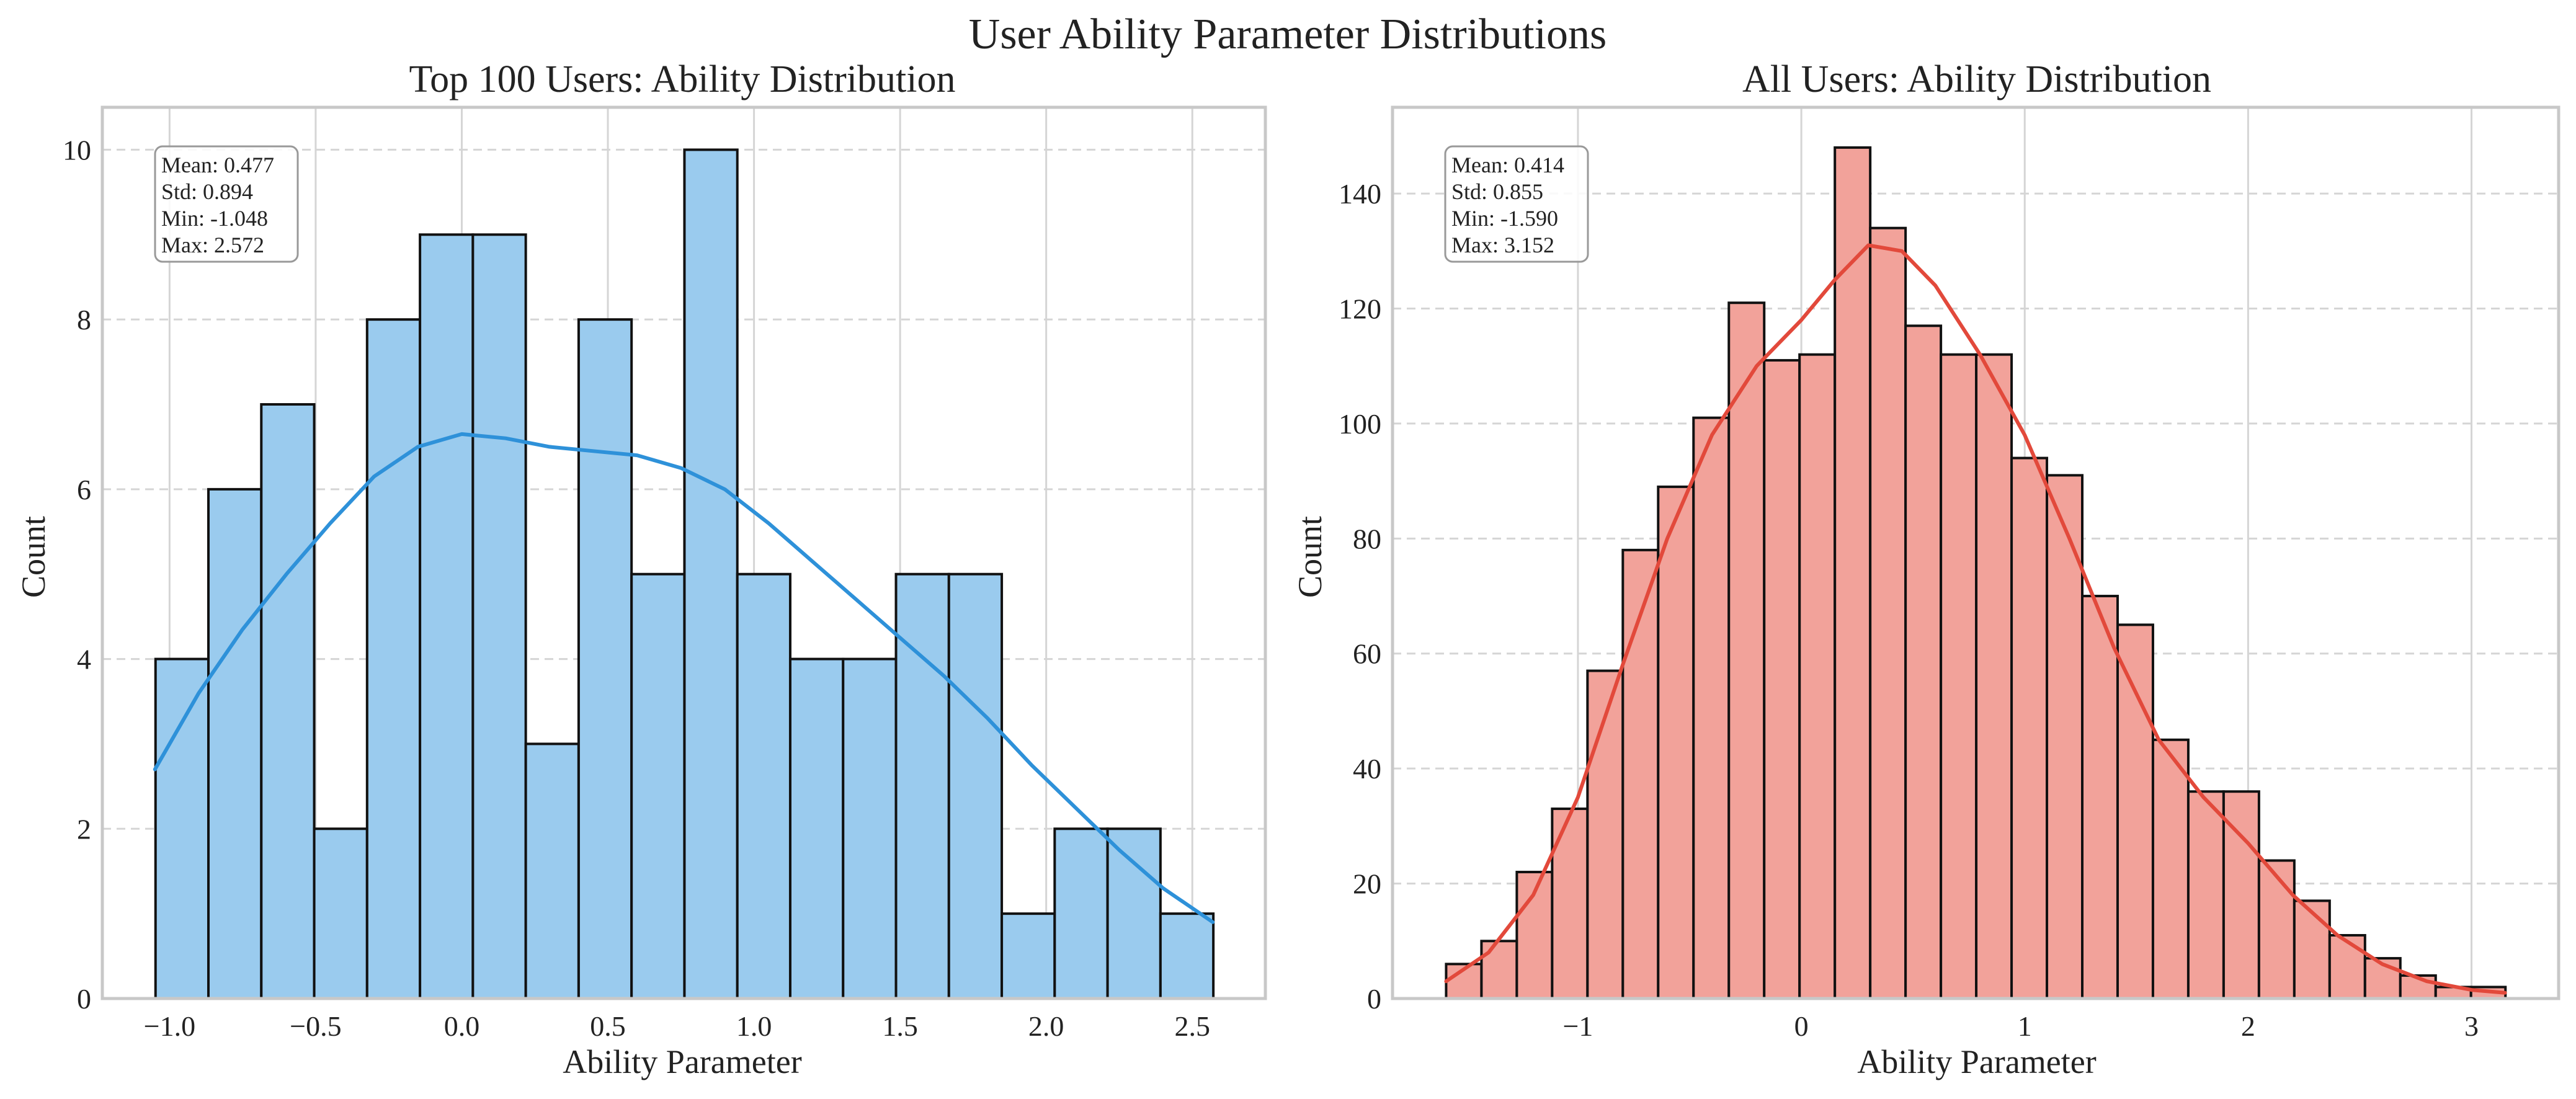  What do you see at coordinates (207, 191) in the screenshot?
I see `stats-line: Std: 0.894` at bounding box center [207, 191].